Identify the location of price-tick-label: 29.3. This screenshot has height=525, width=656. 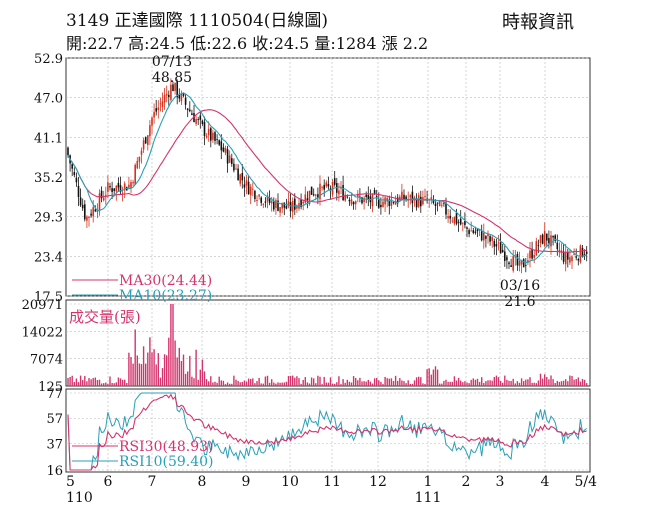
(48, 218).